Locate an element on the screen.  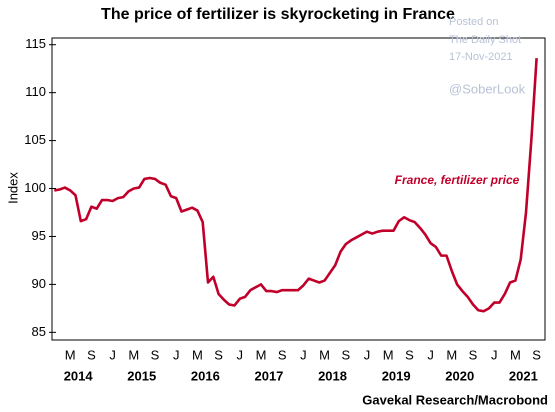
watermark: The Daily Shot is located at coordinates (485, 40).